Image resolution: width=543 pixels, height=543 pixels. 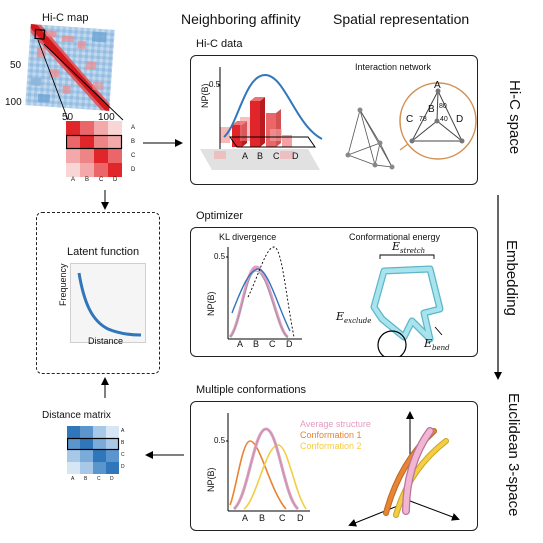 What do you see at coordinates (428, 343) in the screenshot?
I see `e-bend-symbol: E` at bounding box center [428, 343].